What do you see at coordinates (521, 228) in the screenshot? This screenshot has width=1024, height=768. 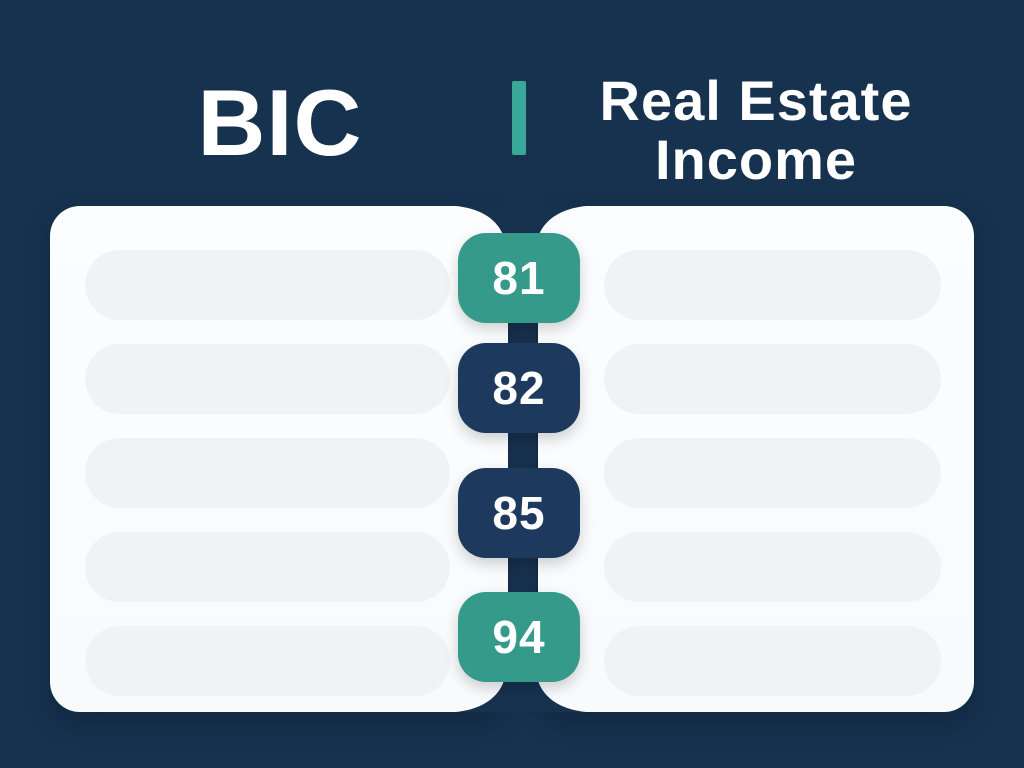 I see `spine-top-flare` at bounding box center [521, 228].